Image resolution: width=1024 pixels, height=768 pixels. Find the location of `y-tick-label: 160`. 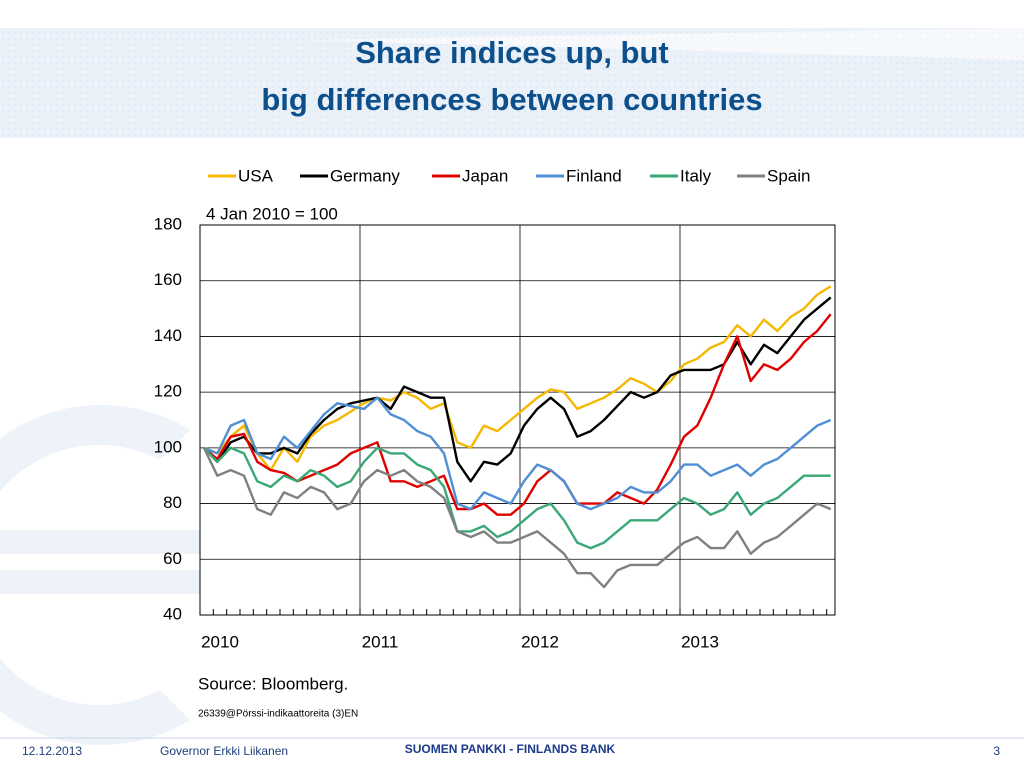

y-tick-label: 160 is located at coordinates (168, 279).